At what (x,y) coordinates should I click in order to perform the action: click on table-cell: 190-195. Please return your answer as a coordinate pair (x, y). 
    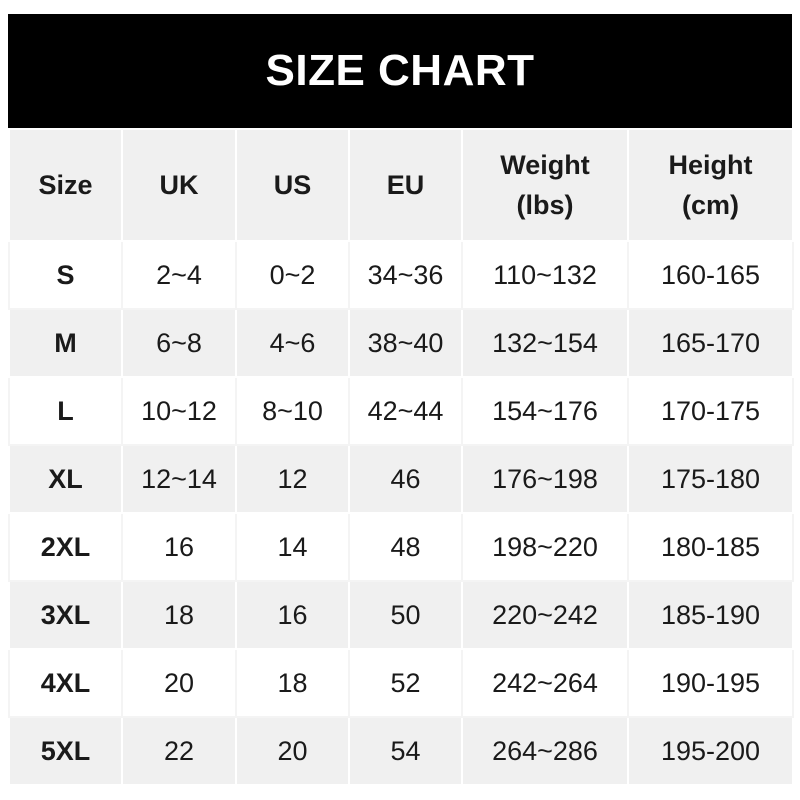
    Looking at the image, I should click on (710, 683).